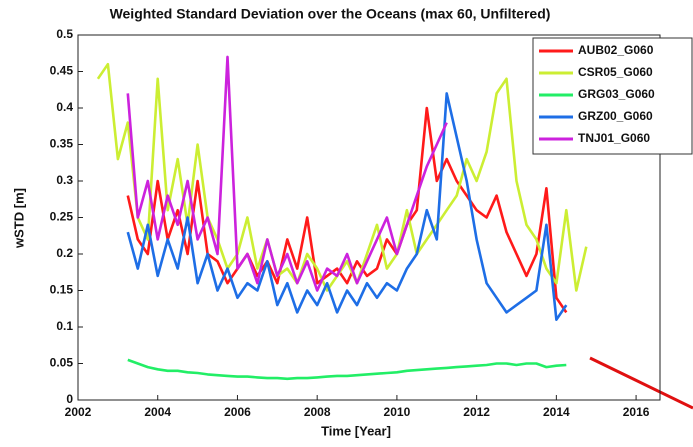  What do you see at coordinates (356, 430) in the screenshot?
I see `x-axis-label: Time [Year]` at bounding box center [356, 430].